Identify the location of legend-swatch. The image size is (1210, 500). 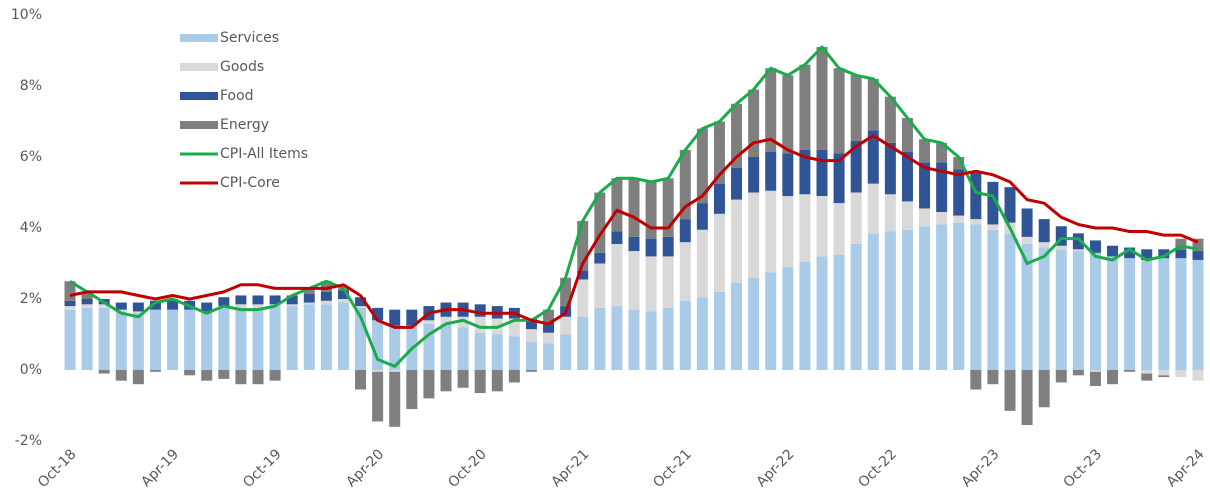
(199, 67).